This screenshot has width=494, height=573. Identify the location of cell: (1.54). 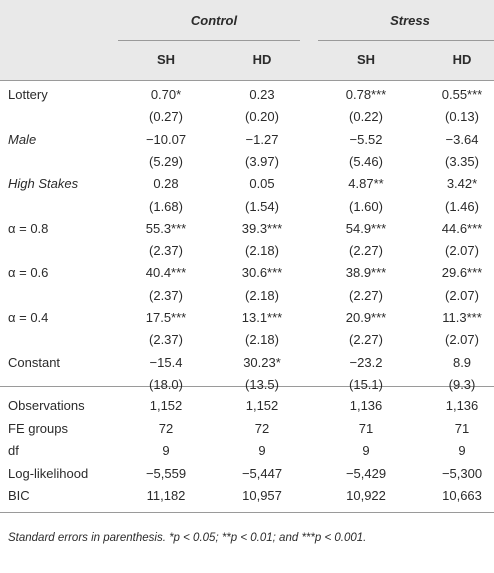
(262, 206).